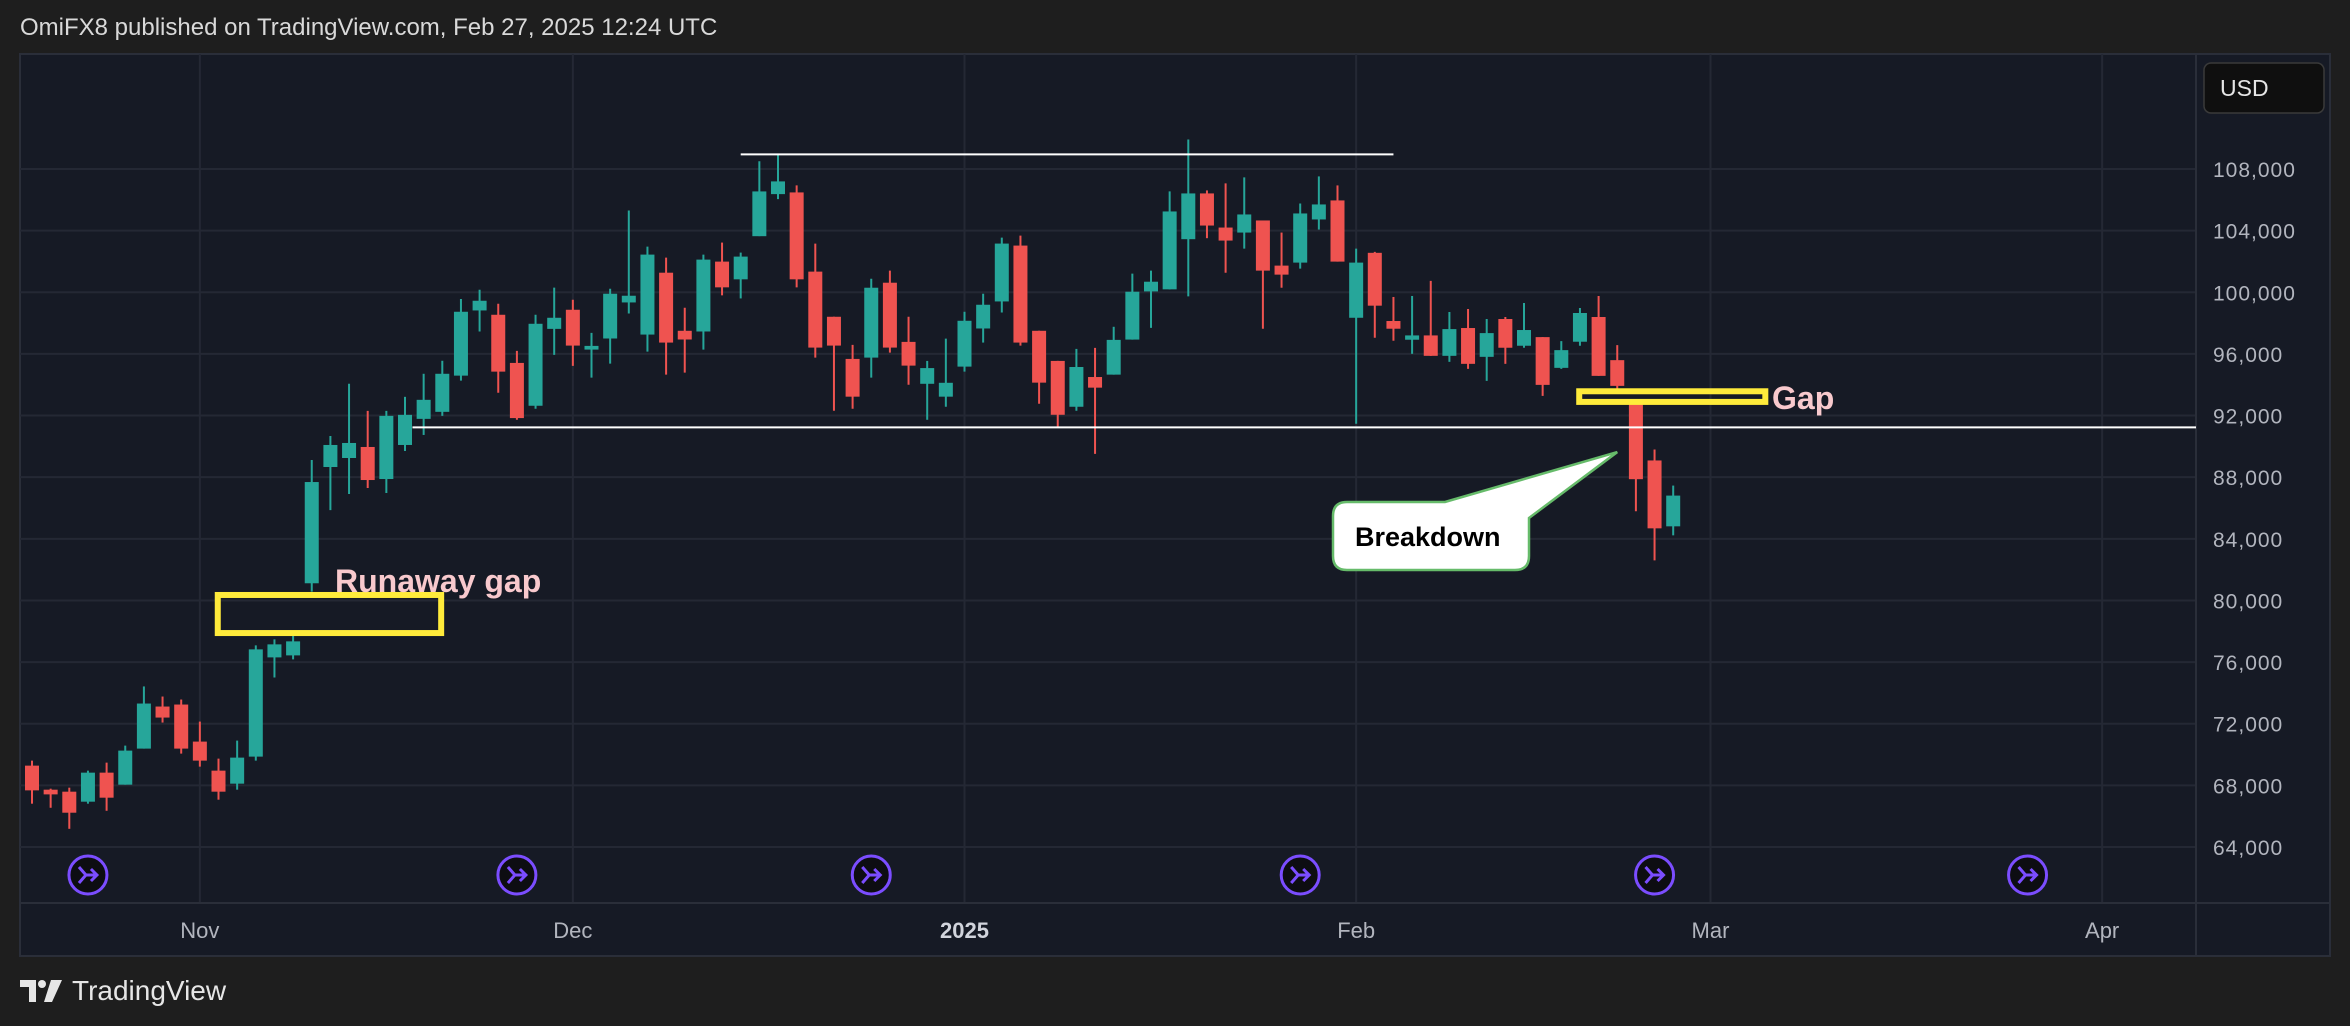 Image resolution: width=2350 pixels, height=1026 pixels. What do you see at coordinates (1711, 930) in the screenshot?
I see `time-tick-label: Mar` at bounding box center [1711, 930].